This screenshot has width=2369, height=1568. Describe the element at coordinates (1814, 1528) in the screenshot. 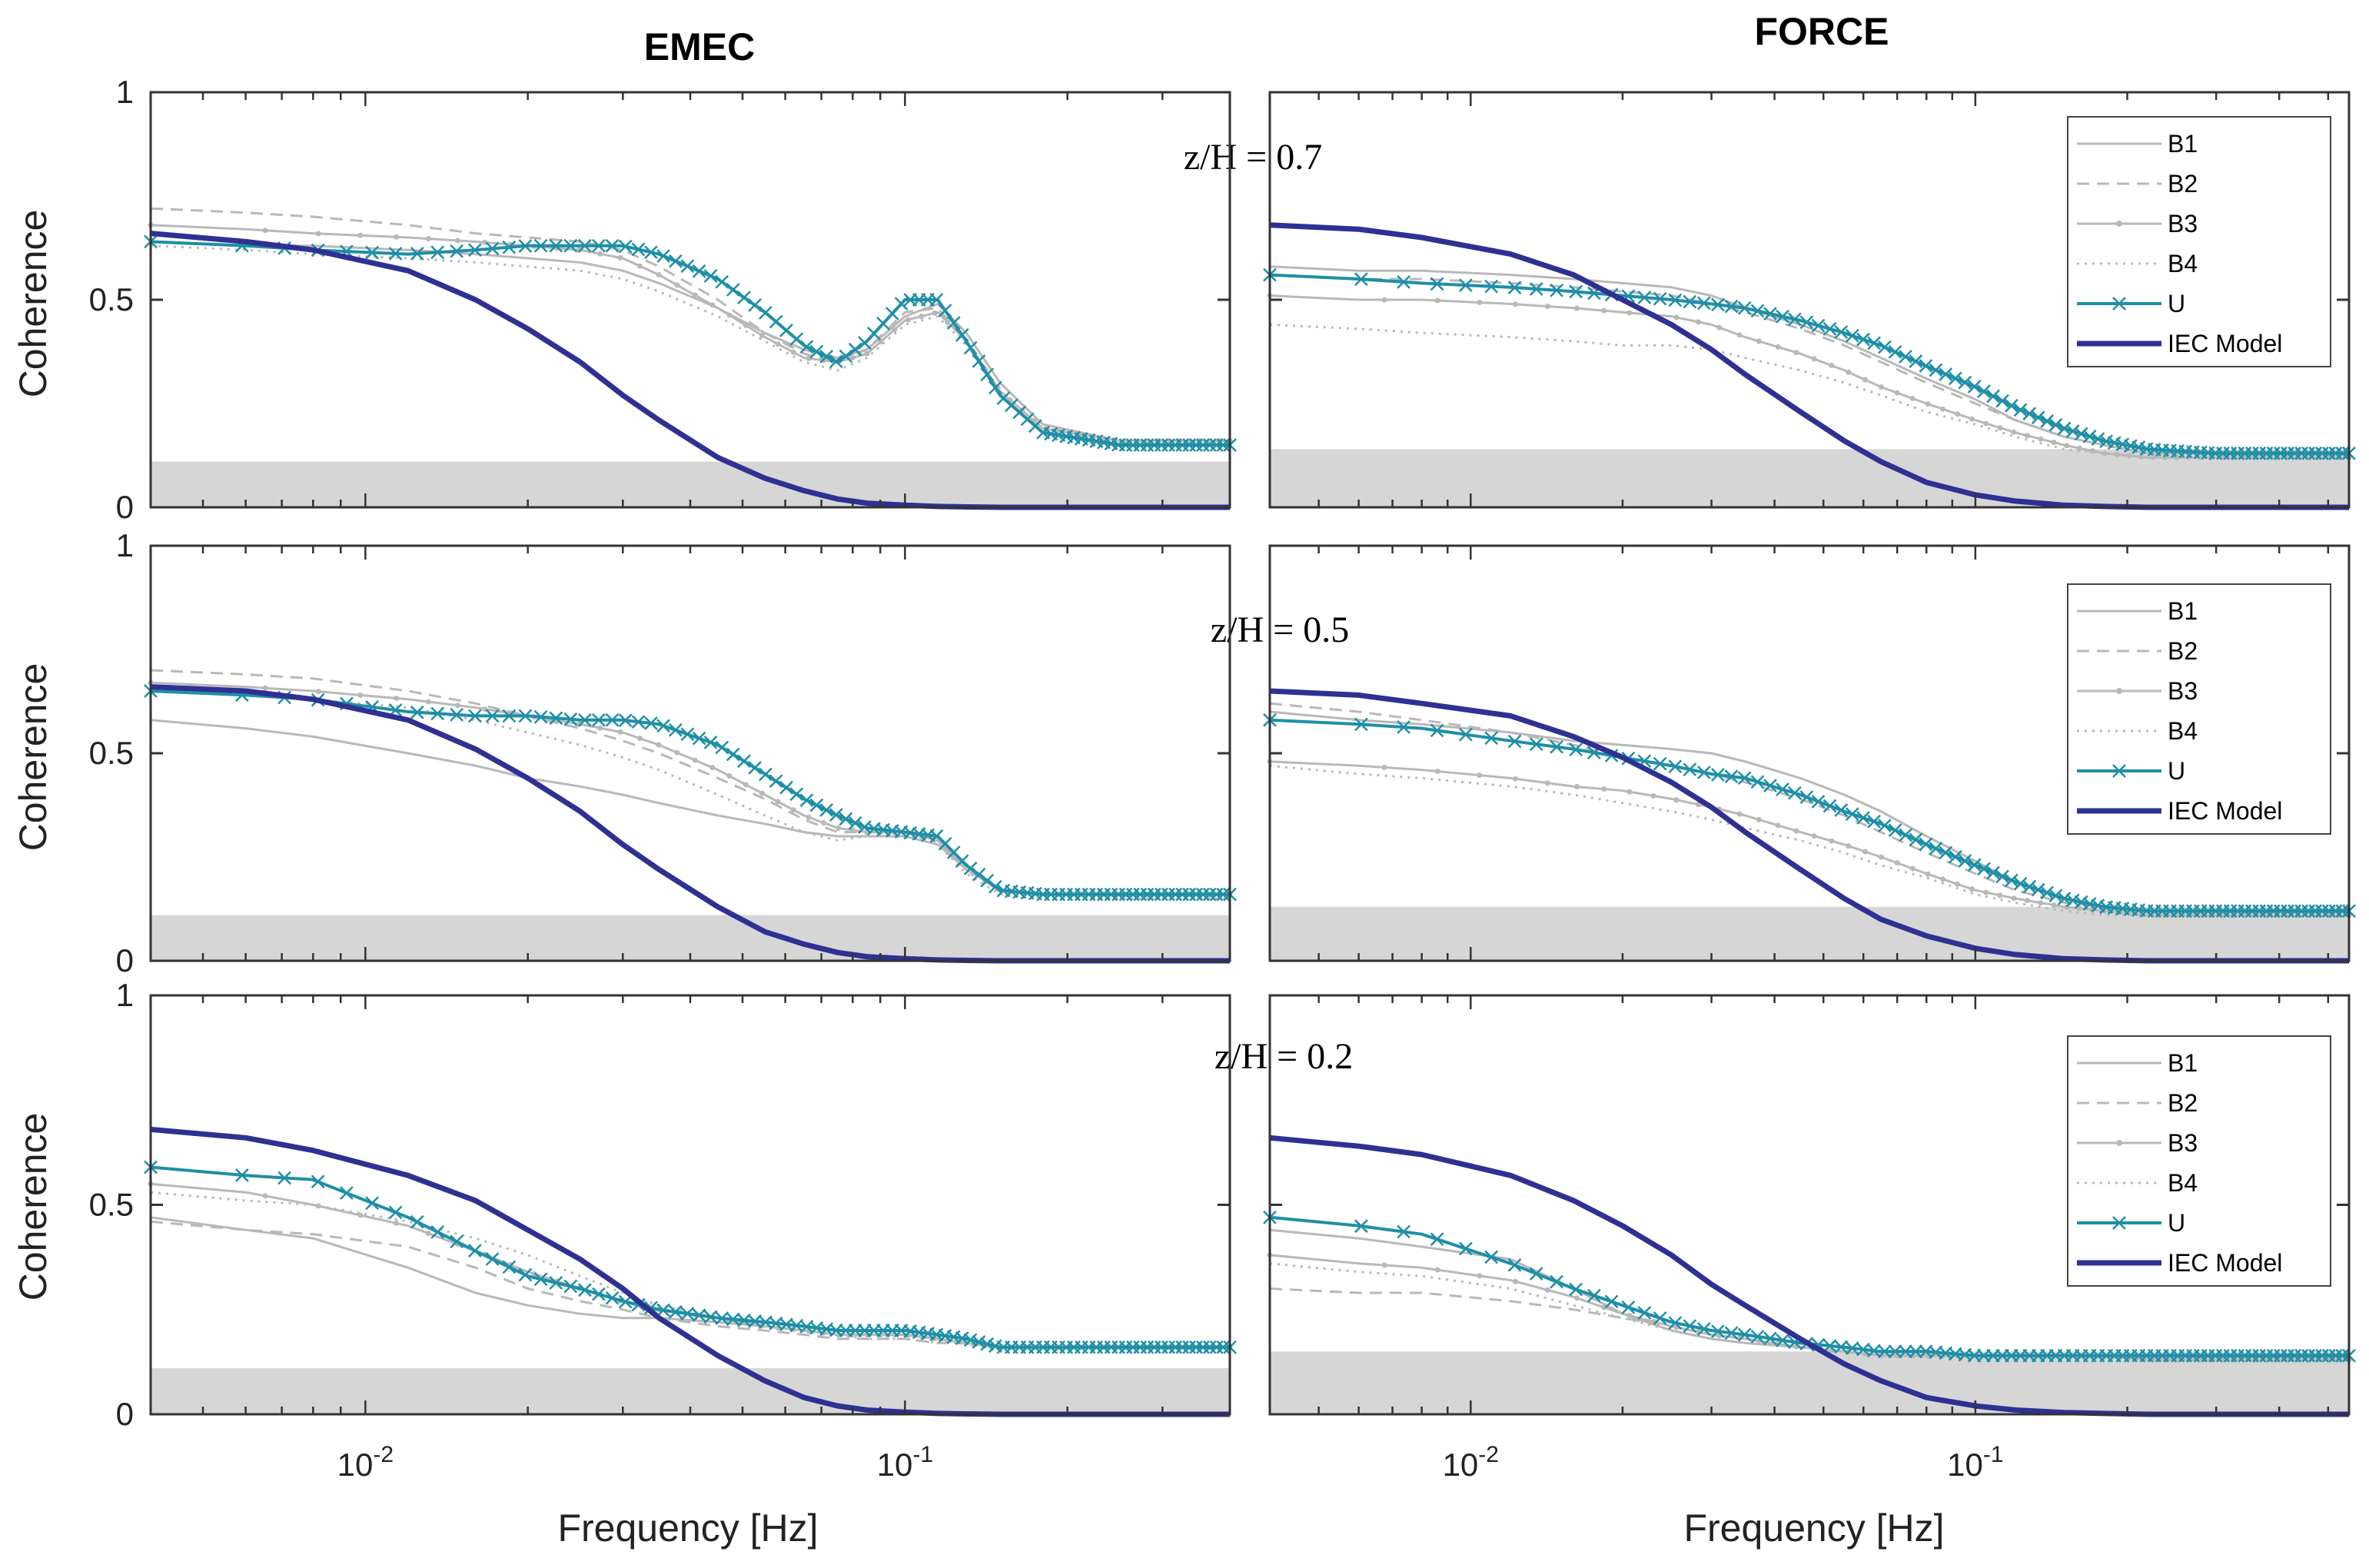

I see `x-axis-label-force: Frequency [Hz]` at that location.